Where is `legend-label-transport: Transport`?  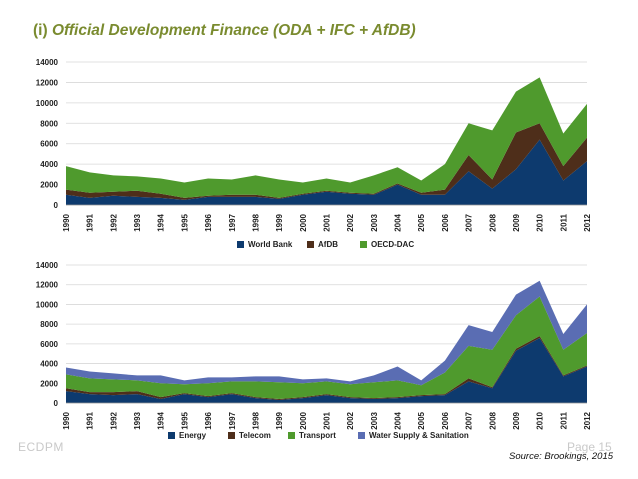
legend-label-transport: Transport is located at coordinates (317, 435).